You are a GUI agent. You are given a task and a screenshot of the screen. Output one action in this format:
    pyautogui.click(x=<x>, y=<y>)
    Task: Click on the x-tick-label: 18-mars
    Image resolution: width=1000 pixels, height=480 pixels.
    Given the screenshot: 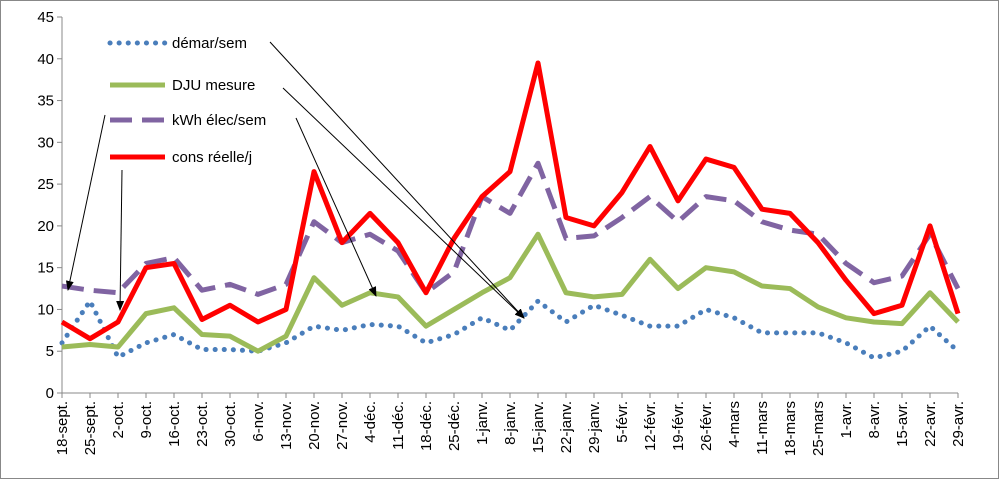 What is the action you would take?
    pyautogui.click(x=790, y=428)
    